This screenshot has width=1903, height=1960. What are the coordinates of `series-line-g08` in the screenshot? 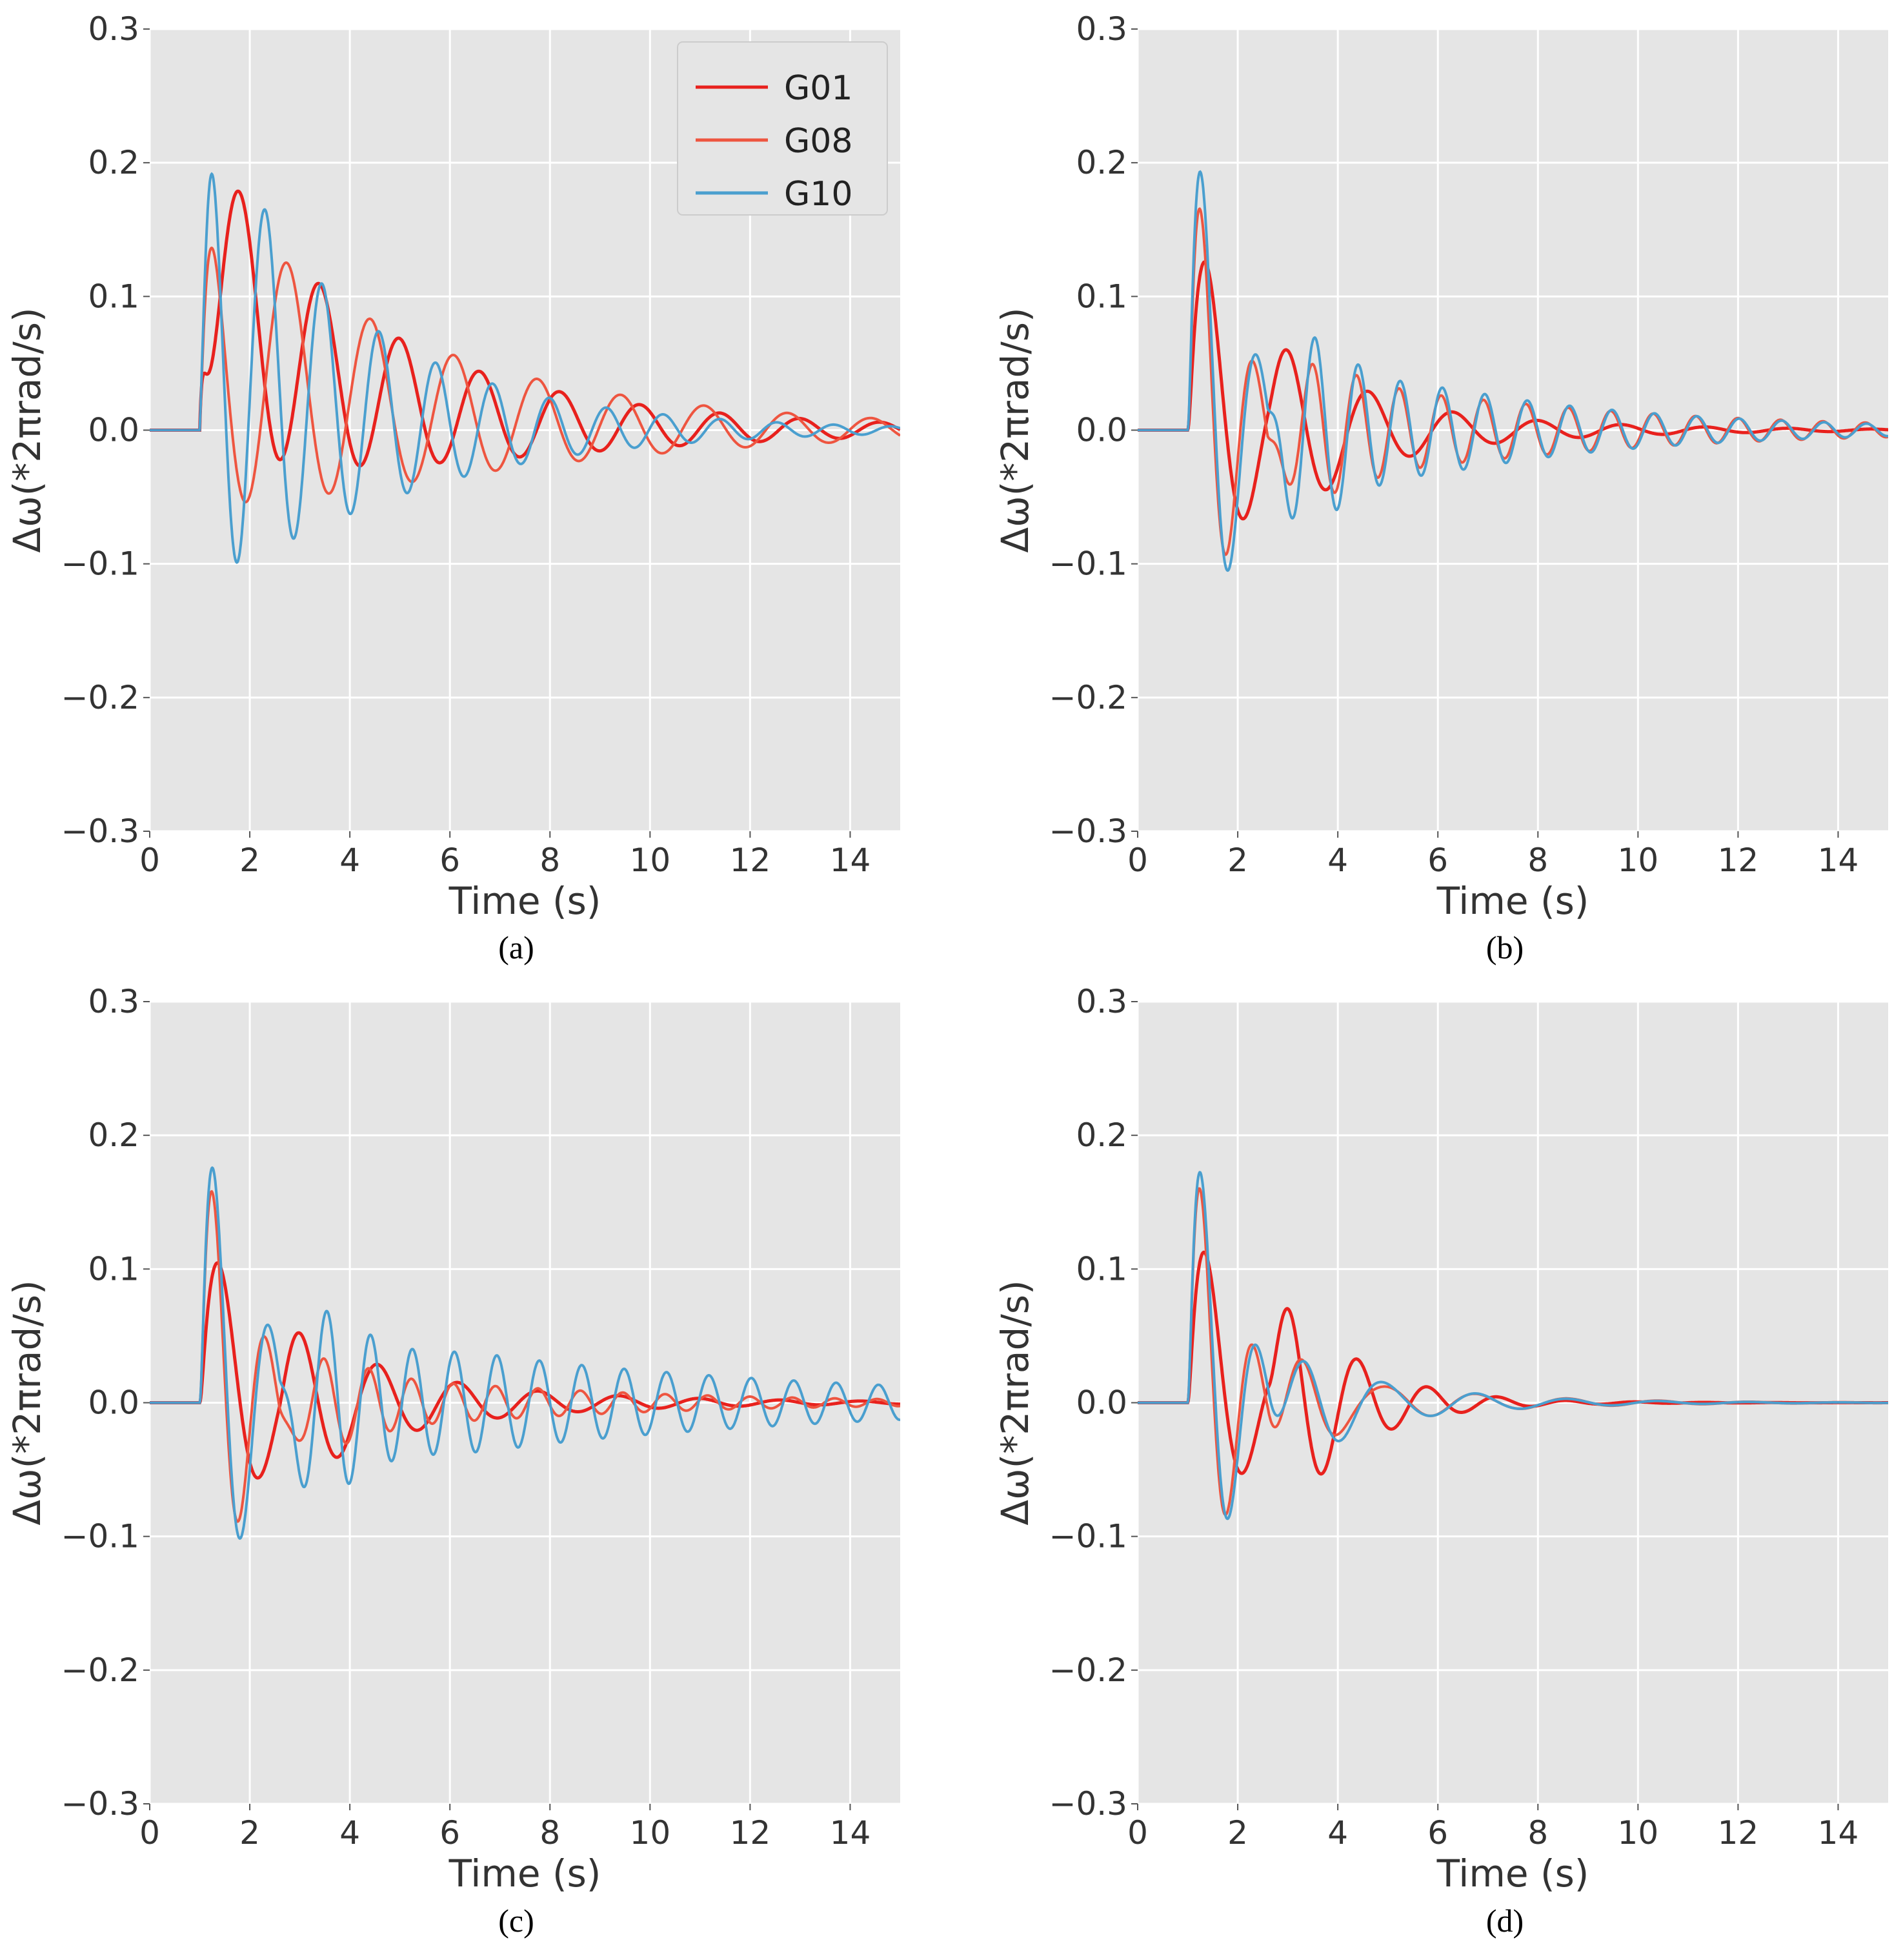 It's located at (525, 1356).